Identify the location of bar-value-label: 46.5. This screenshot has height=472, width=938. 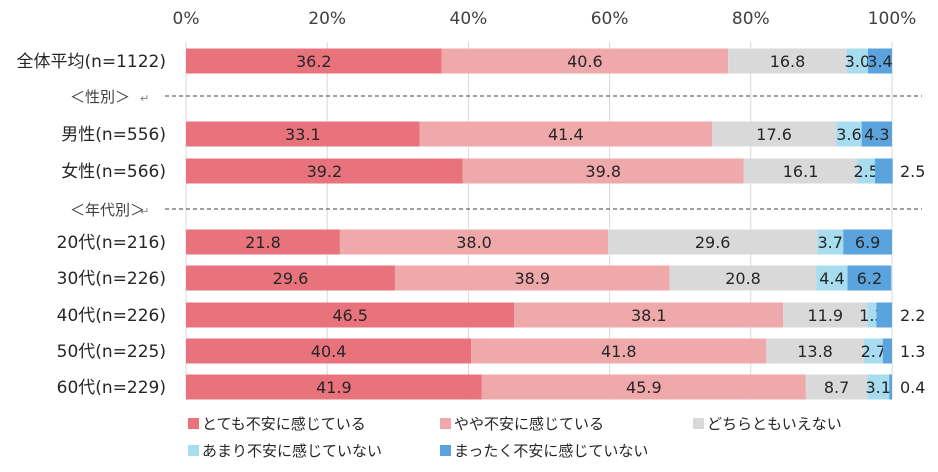
(350, 315).